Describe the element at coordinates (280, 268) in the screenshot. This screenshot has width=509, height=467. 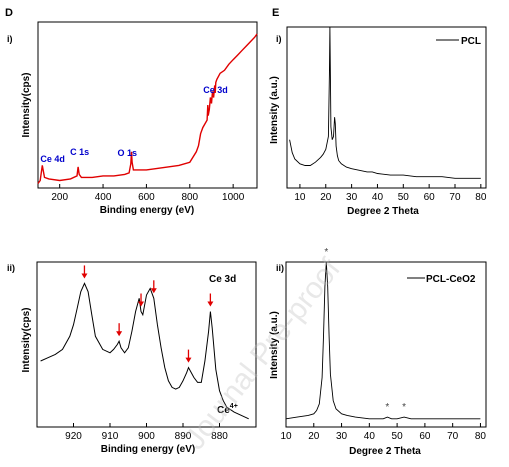
I see `subpanel-label-e-ii: ii)` at that location.